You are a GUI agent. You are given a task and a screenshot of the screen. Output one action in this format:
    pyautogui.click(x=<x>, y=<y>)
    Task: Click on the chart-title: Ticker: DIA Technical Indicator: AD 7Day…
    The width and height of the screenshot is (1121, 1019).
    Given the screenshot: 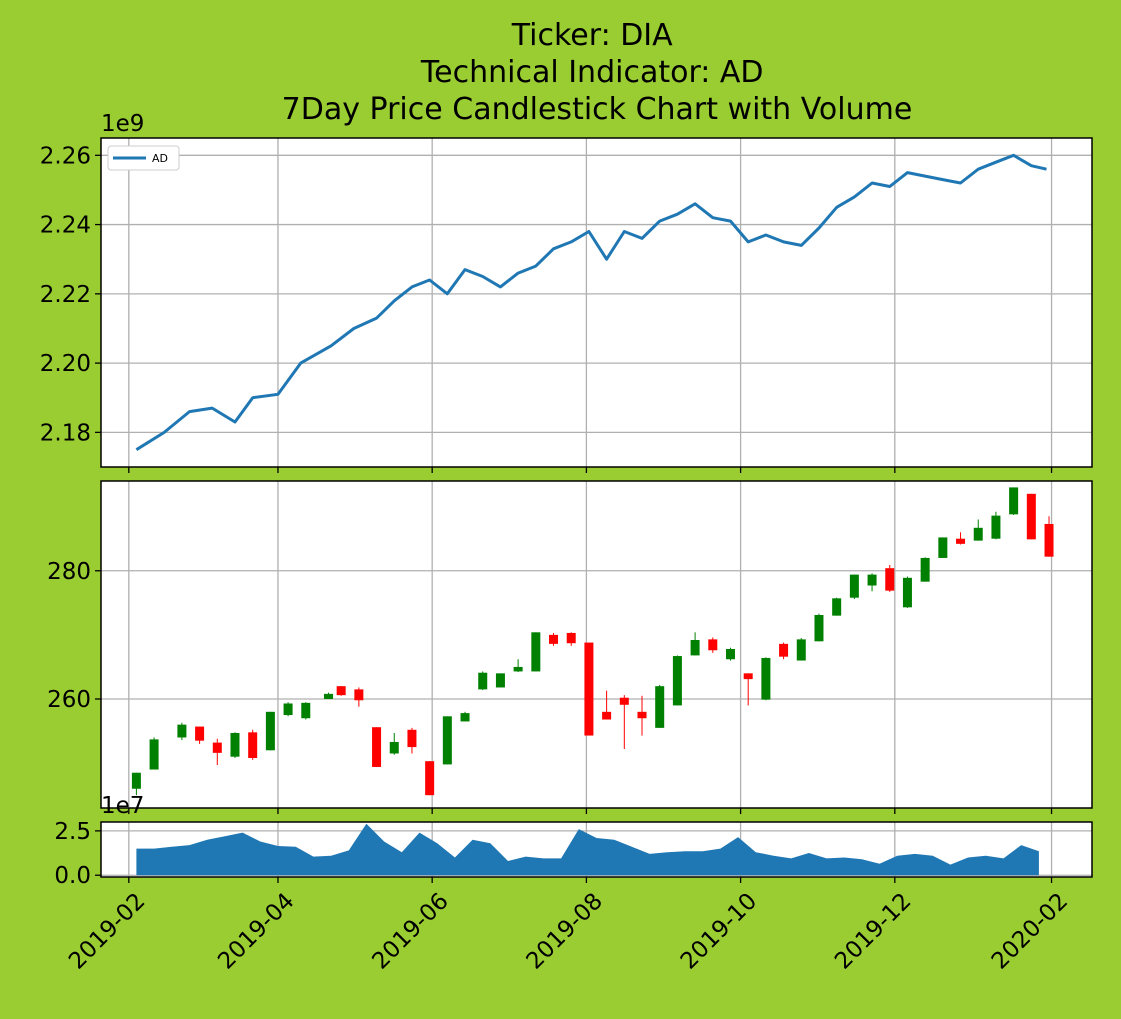 What is the action you would take?
    pyautogui.click(x=597, y=72)
    